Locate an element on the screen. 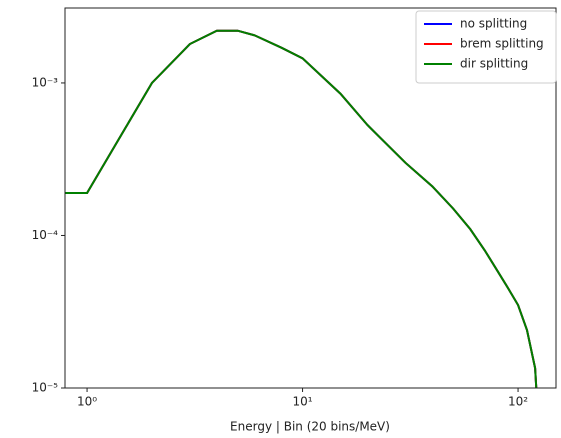  x-tick-label: 10² is located at coordinates (518, 402).